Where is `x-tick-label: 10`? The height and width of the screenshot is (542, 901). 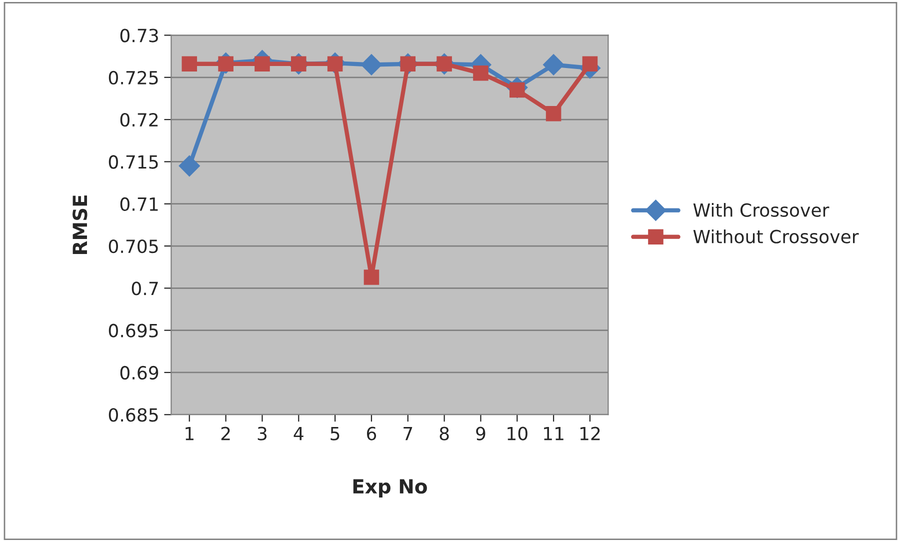 x-tick-label: 10 is located at coordinates (518, 433).